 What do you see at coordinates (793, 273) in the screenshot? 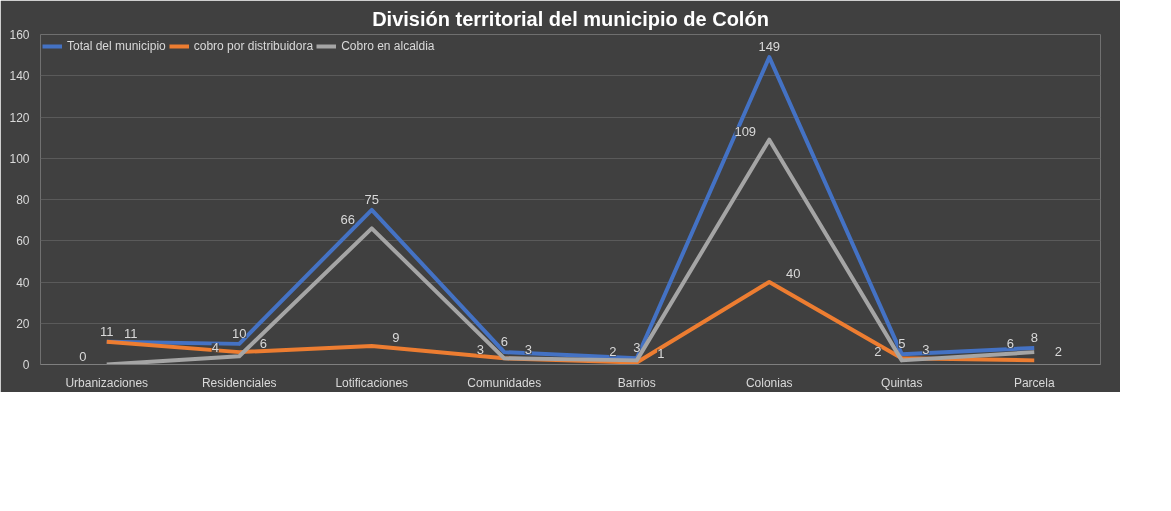
I see `data-label: 40` at bounding box center [793, 273].